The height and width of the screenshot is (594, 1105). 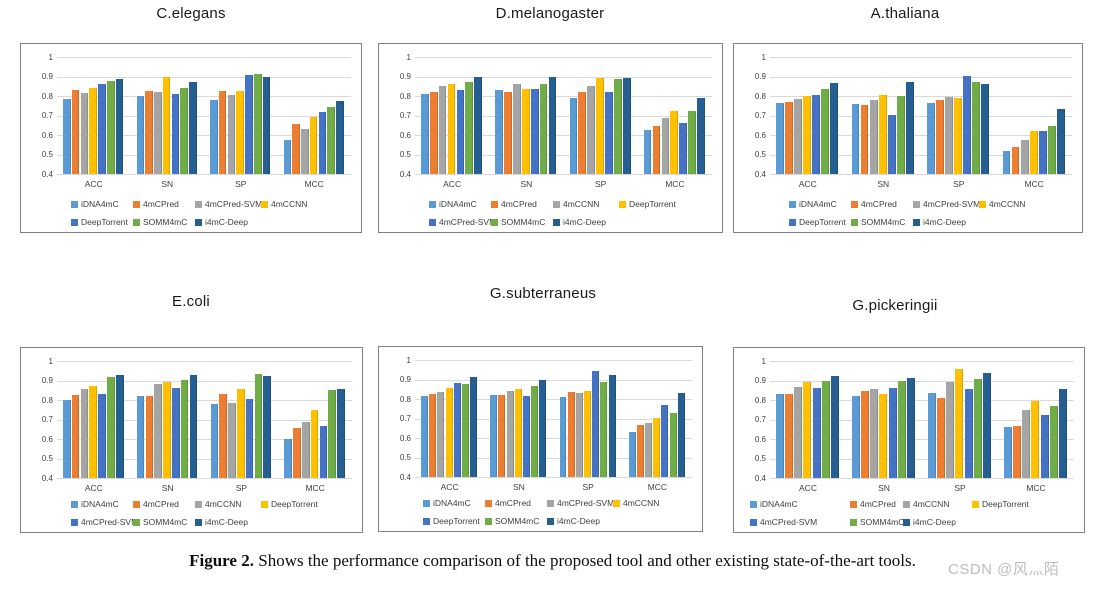 What do you see at coordinates (640, 451) in the screenshot?
I see `bar-4mcpred-mcc` at bounding box center [640, 451].